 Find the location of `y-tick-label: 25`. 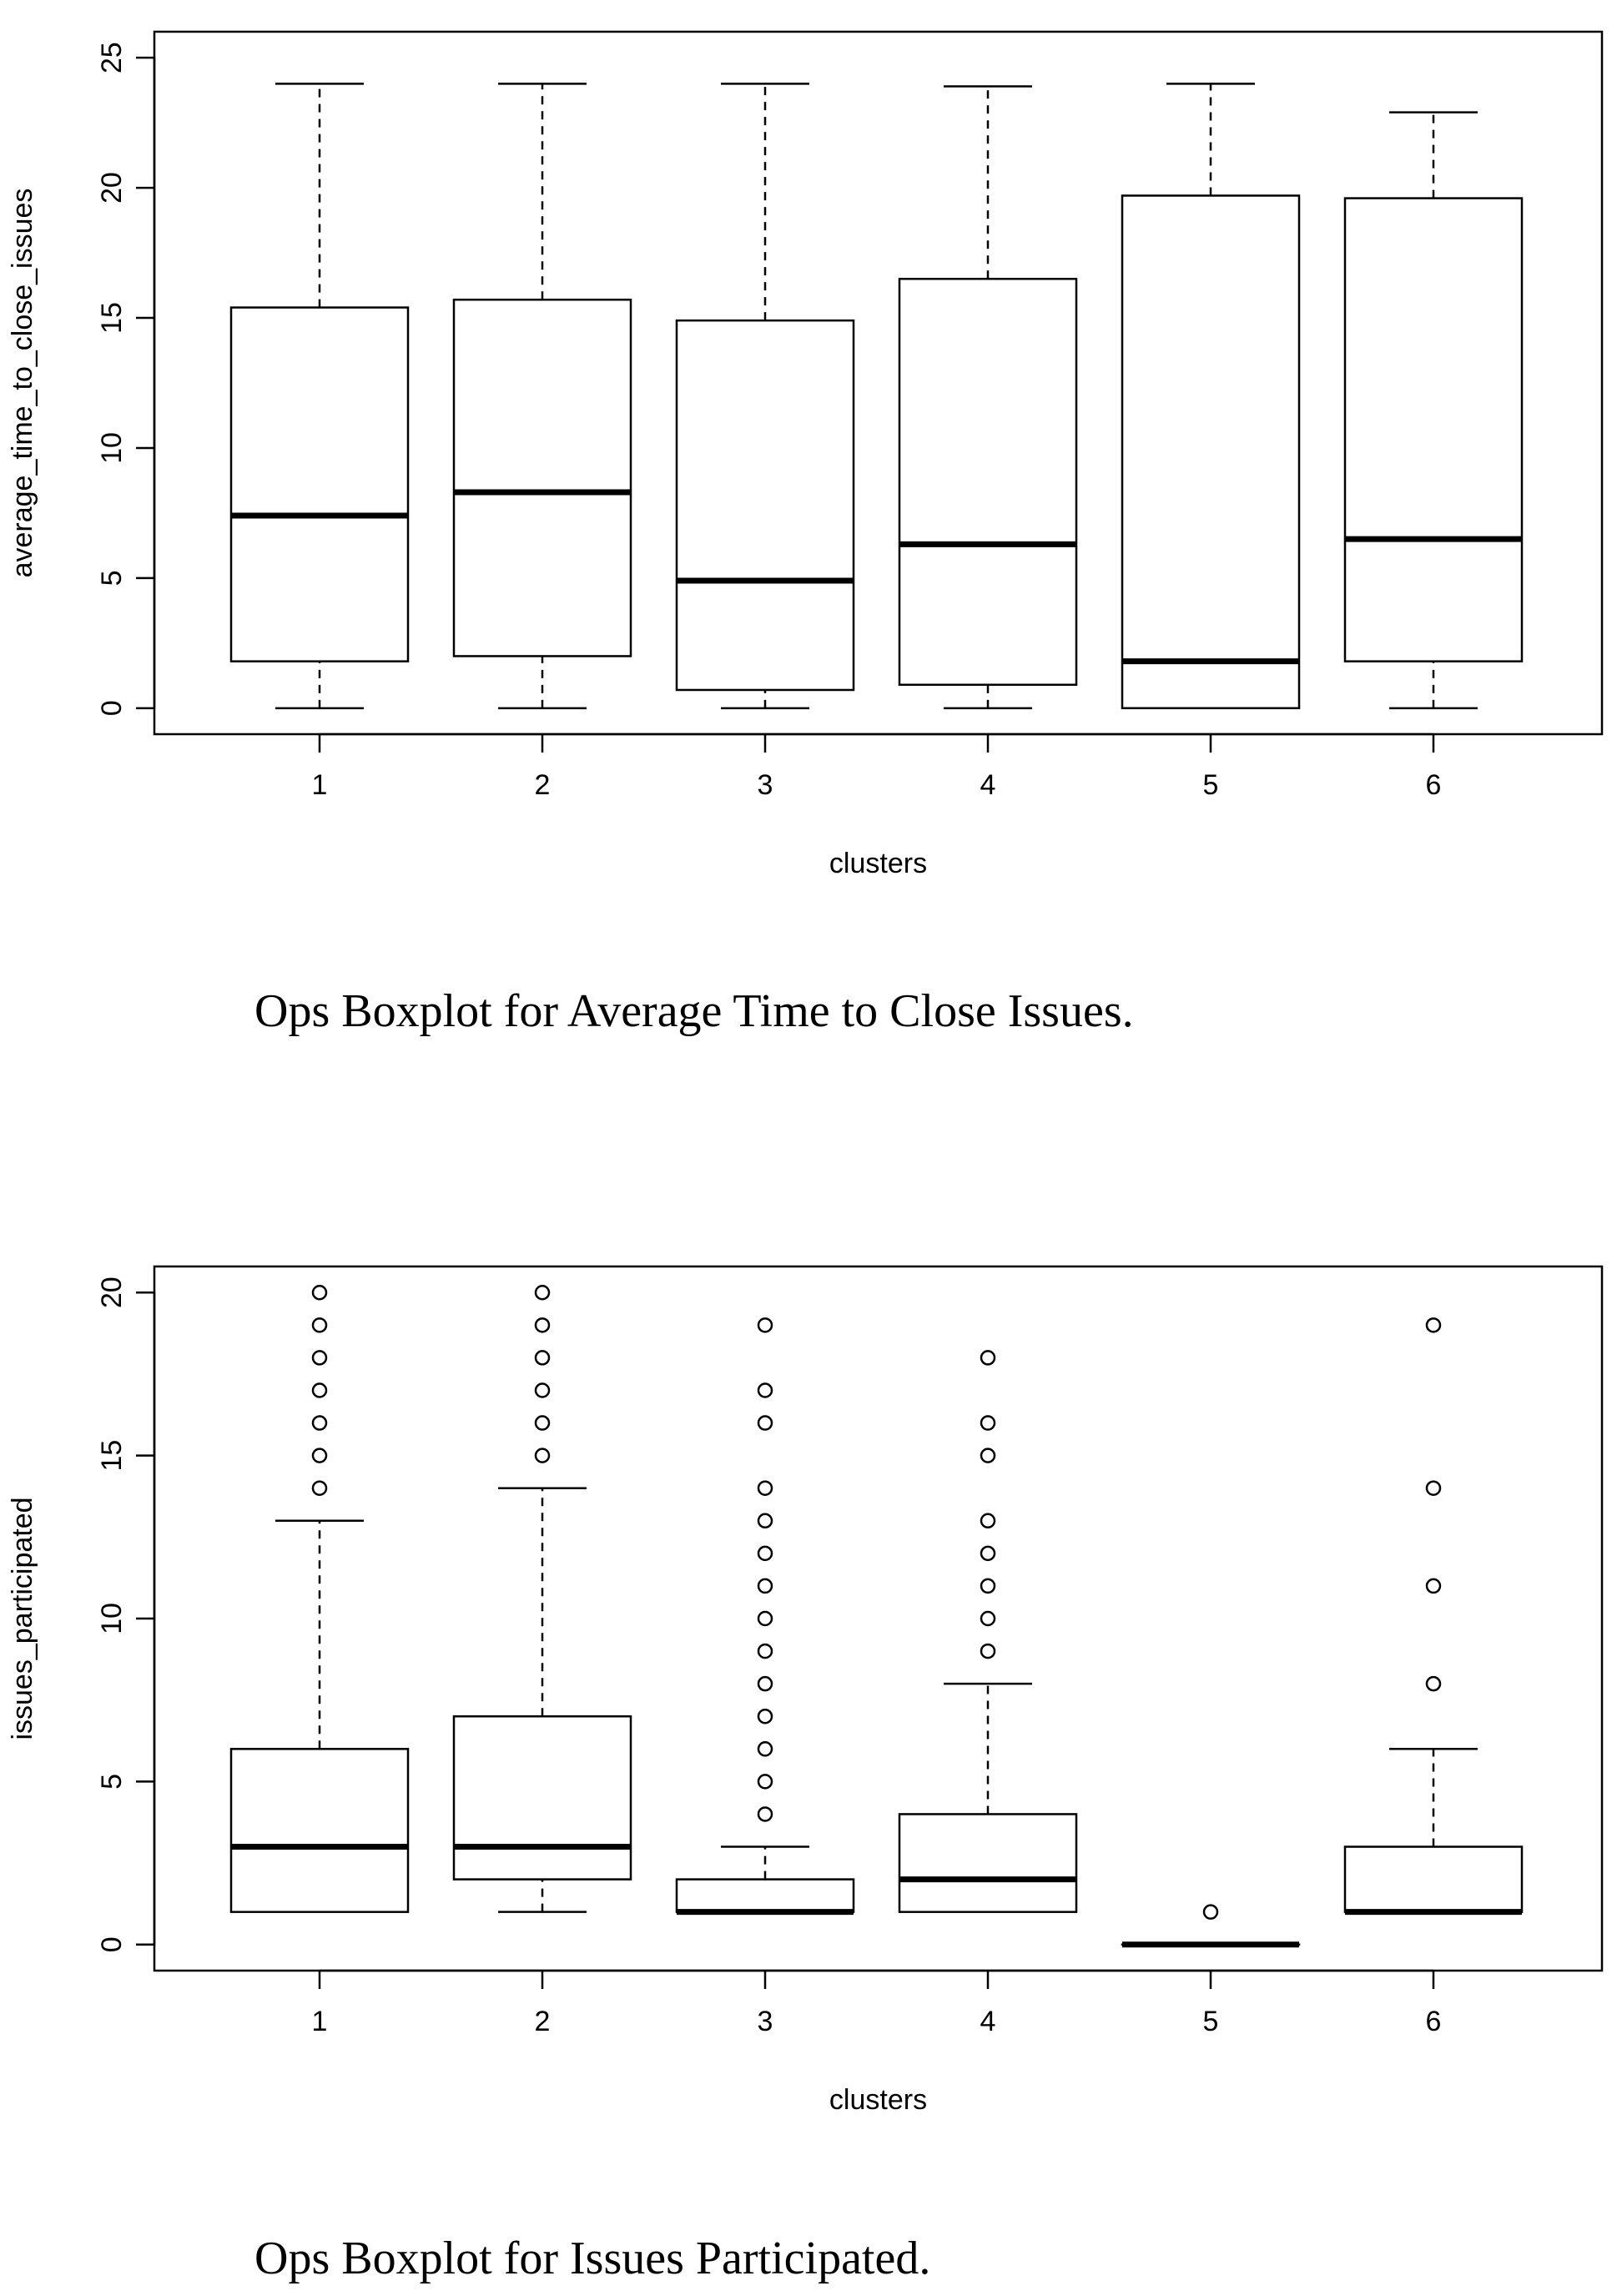

y-tick-label: 25 is located at coordinates (112, 57).